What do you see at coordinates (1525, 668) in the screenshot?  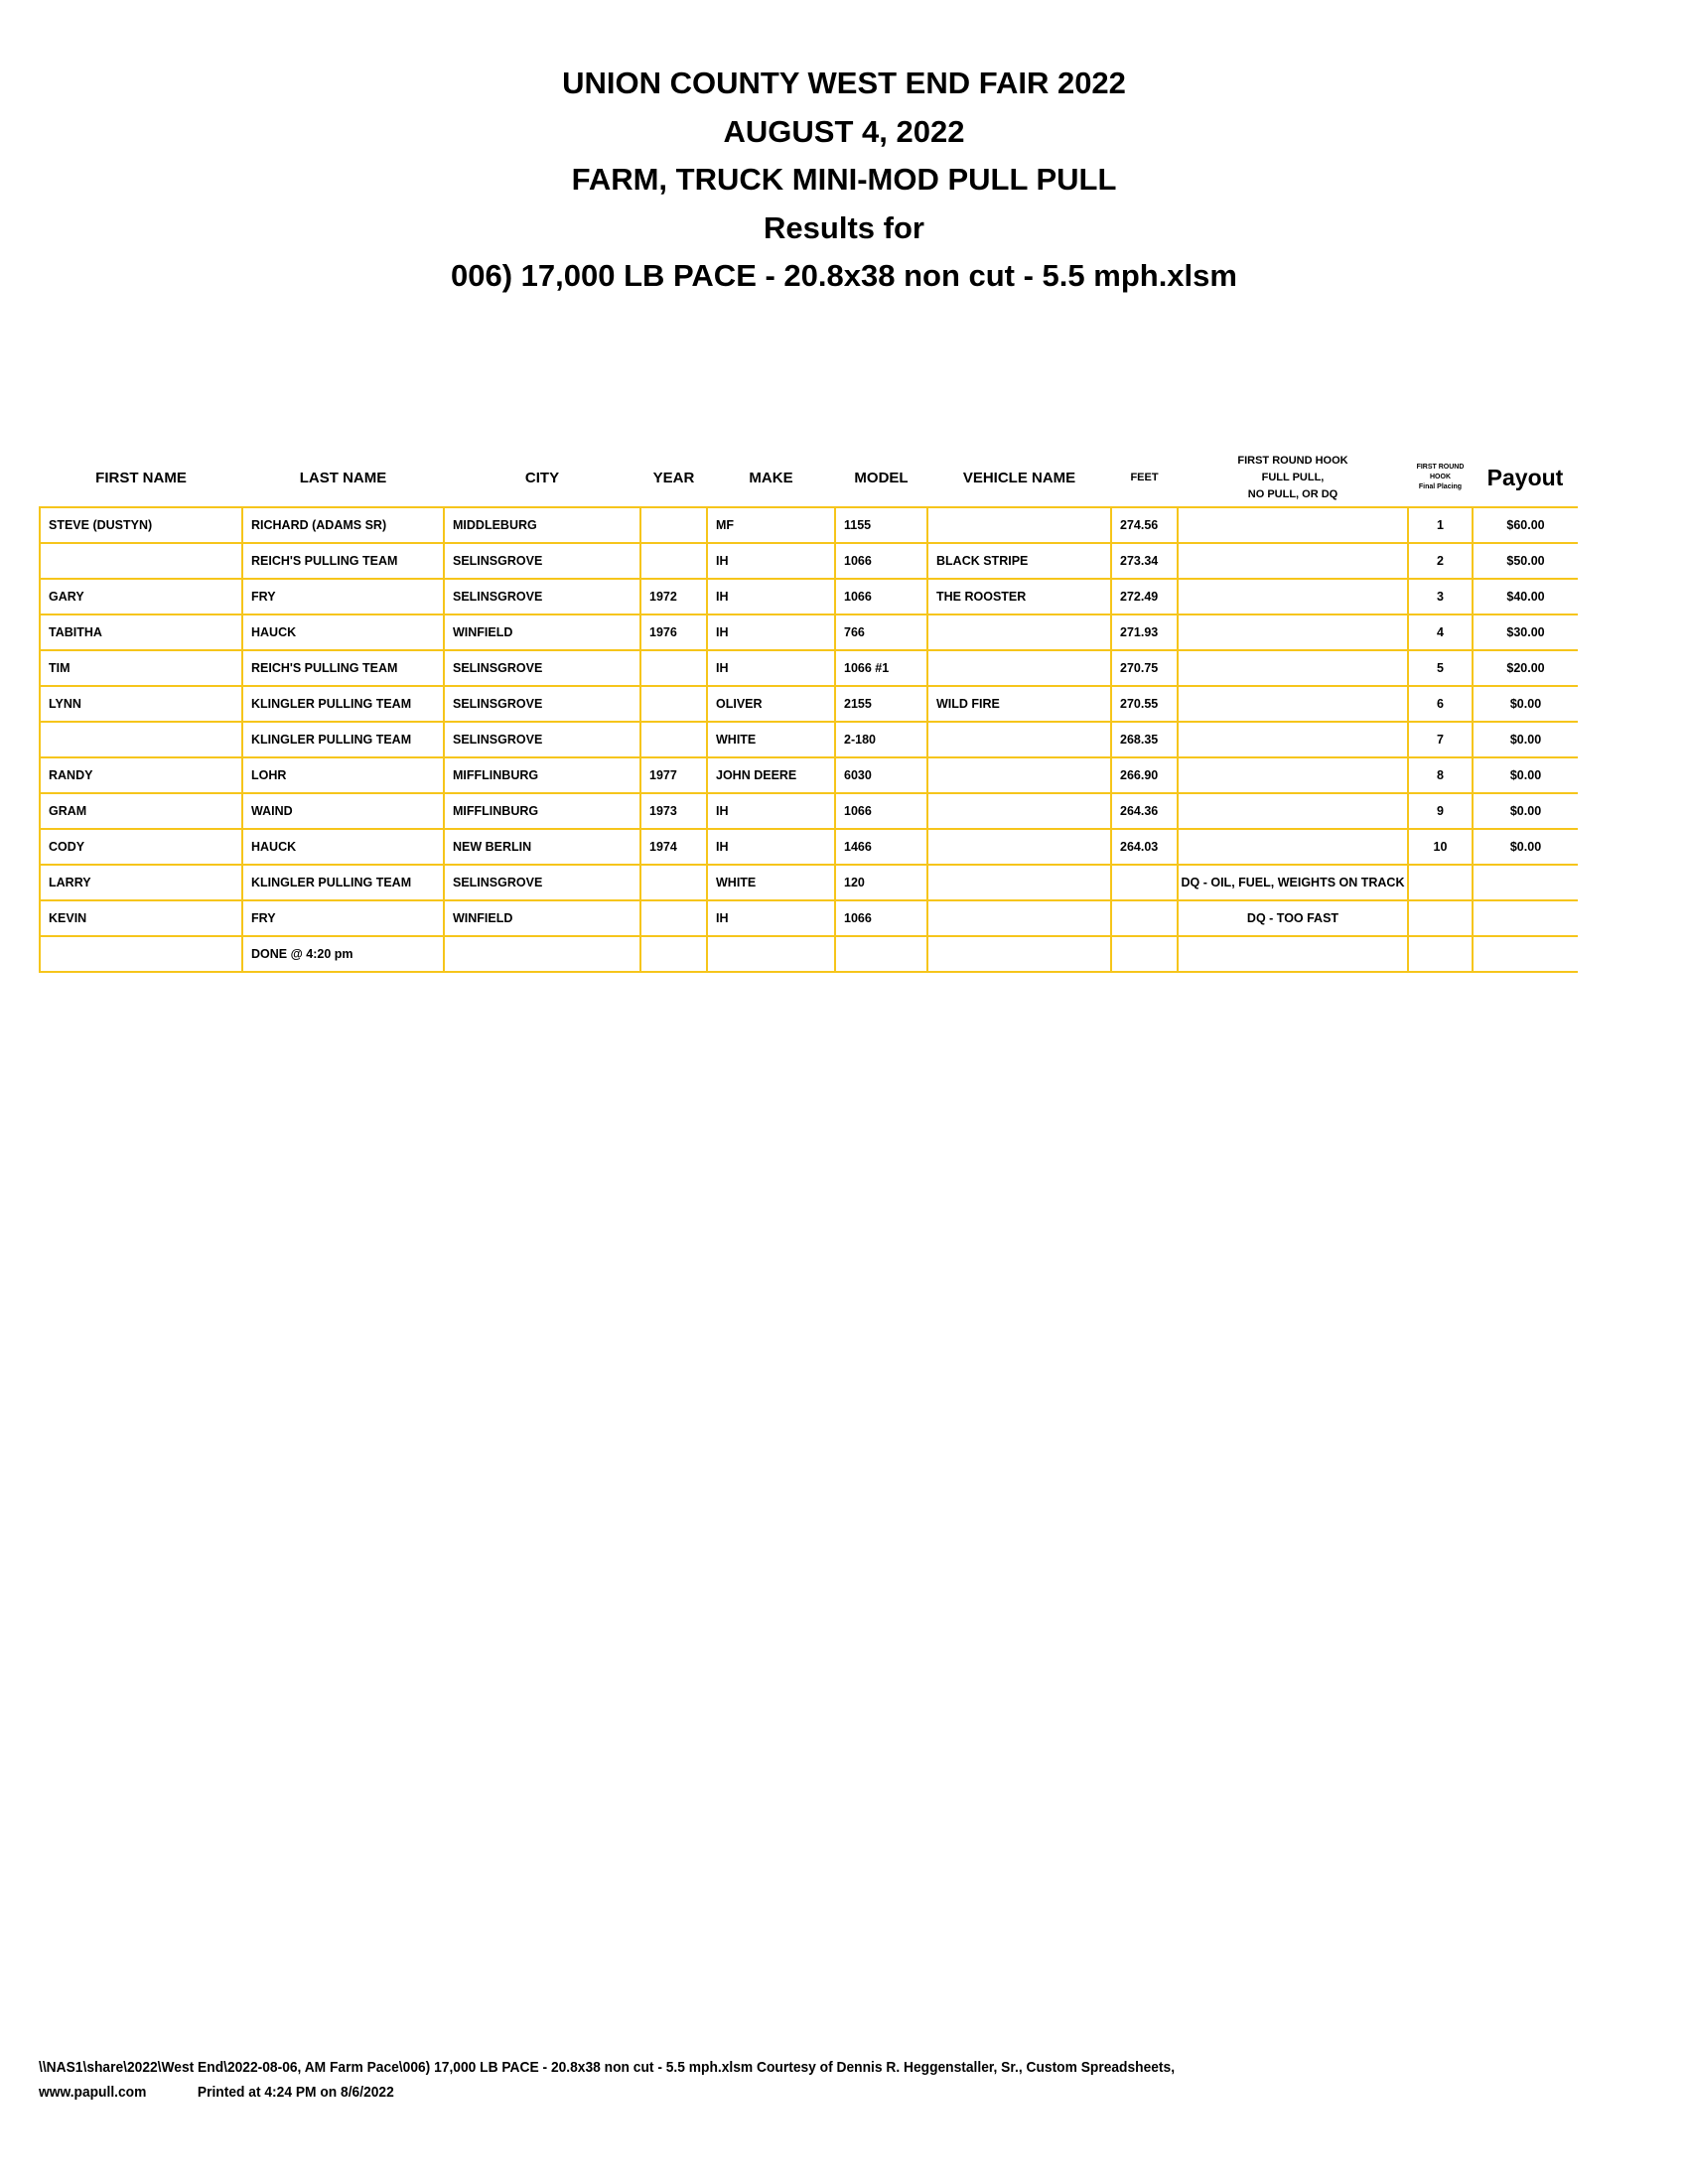 I see `cell-payout: $20.00` at bounding box center [1525, 668].